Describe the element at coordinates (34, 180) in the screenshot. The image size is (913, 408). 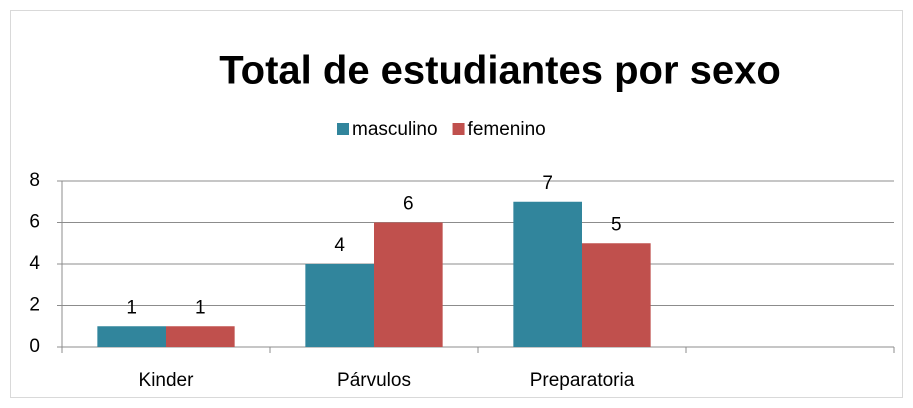
I see `y-tick-label: 8` at that location.